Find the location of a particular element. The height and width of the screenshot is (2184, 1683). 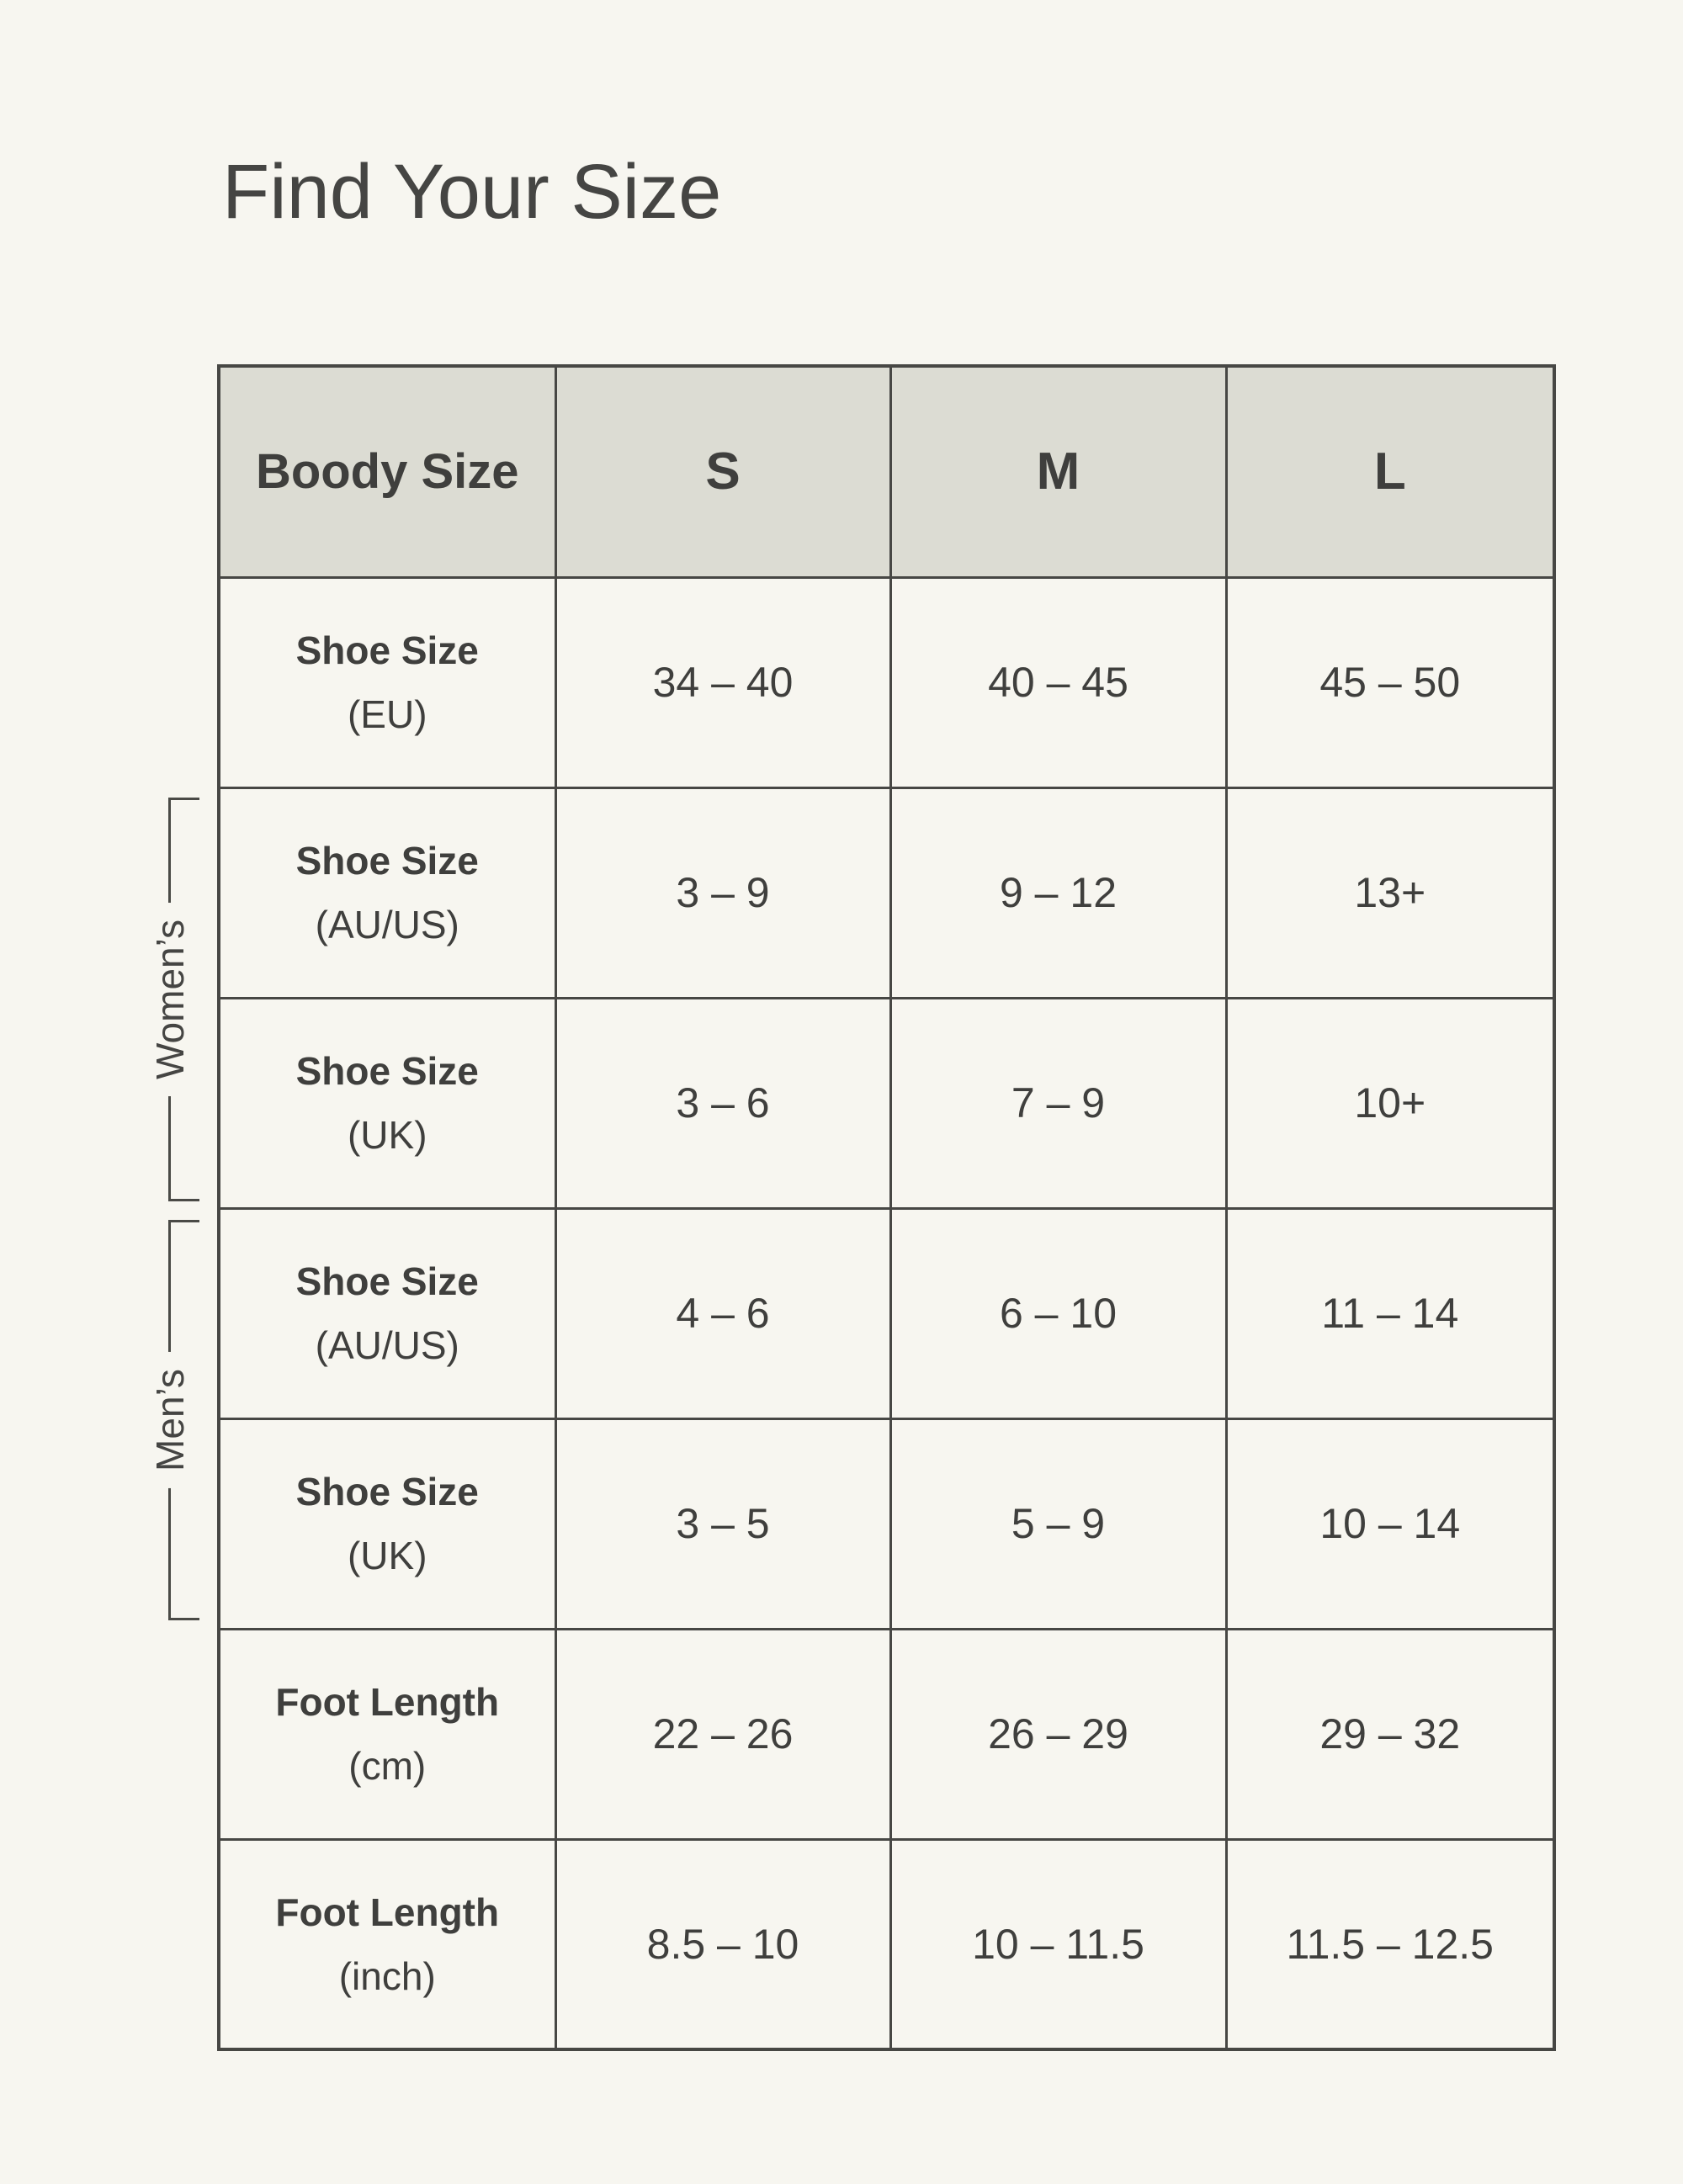

cell-value: 10 – 11.5 is located at coordinates (1058, 1944).